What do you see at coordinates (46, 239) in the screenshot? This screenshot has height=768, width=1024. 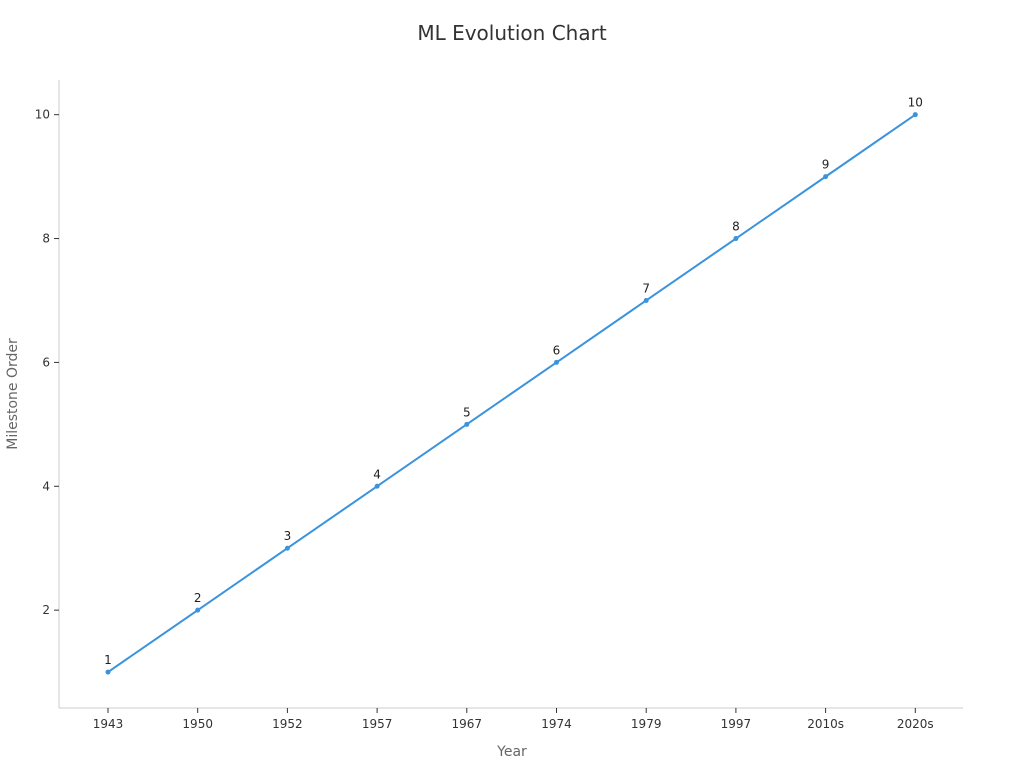 I see `y-tick-label: 8` at bounding box center [46, 239].